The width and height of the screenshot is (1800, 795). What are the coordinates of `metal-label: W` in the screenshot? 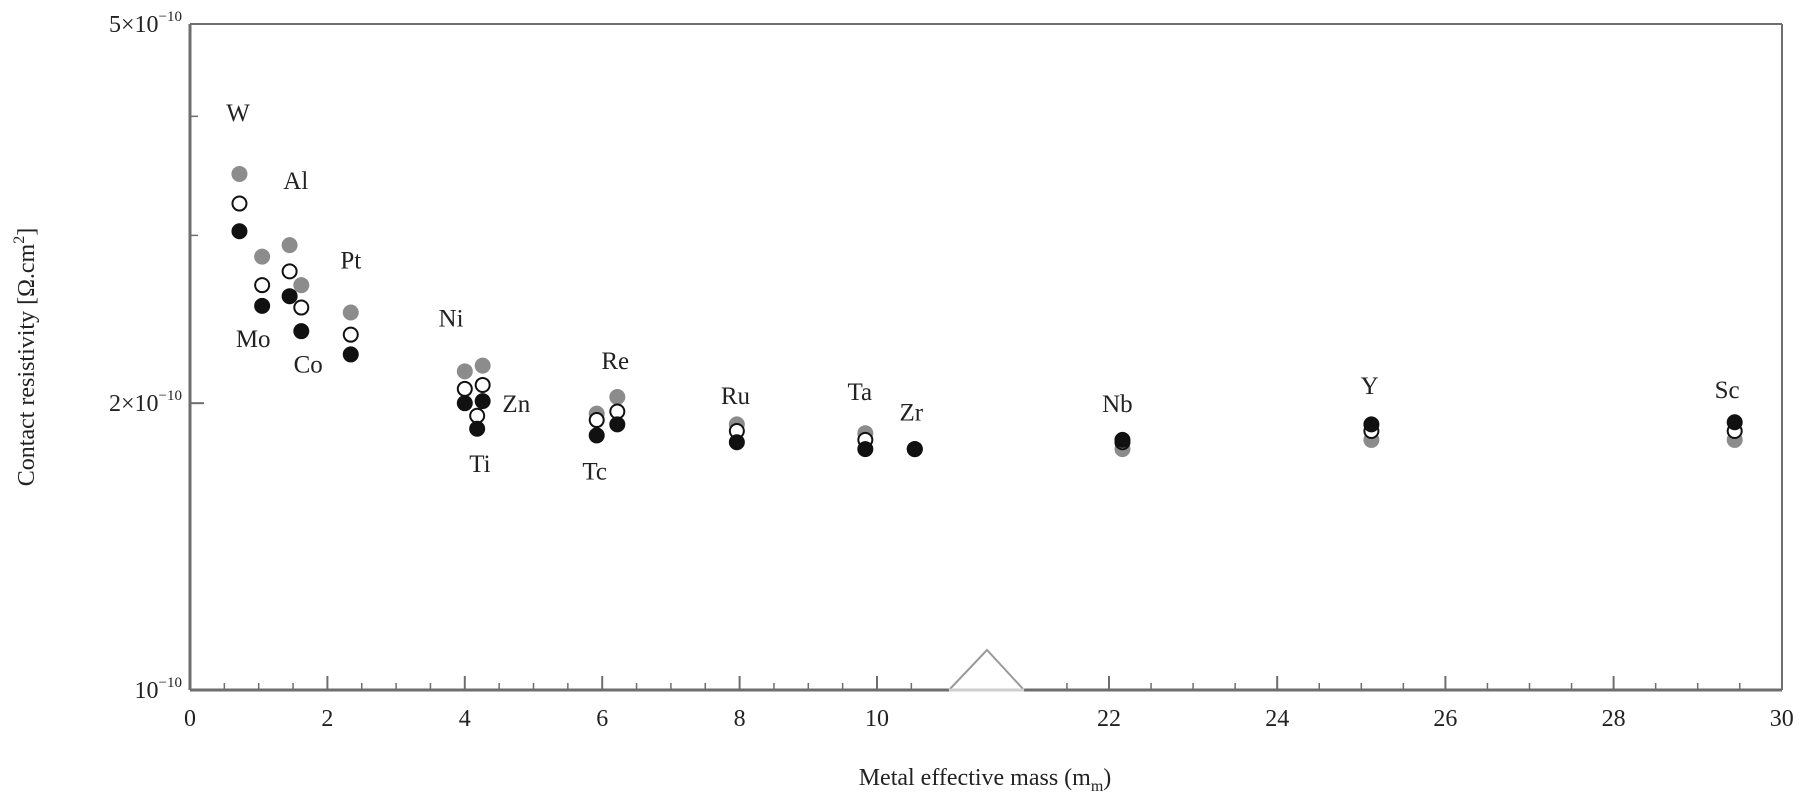 It's located at (238, 113).